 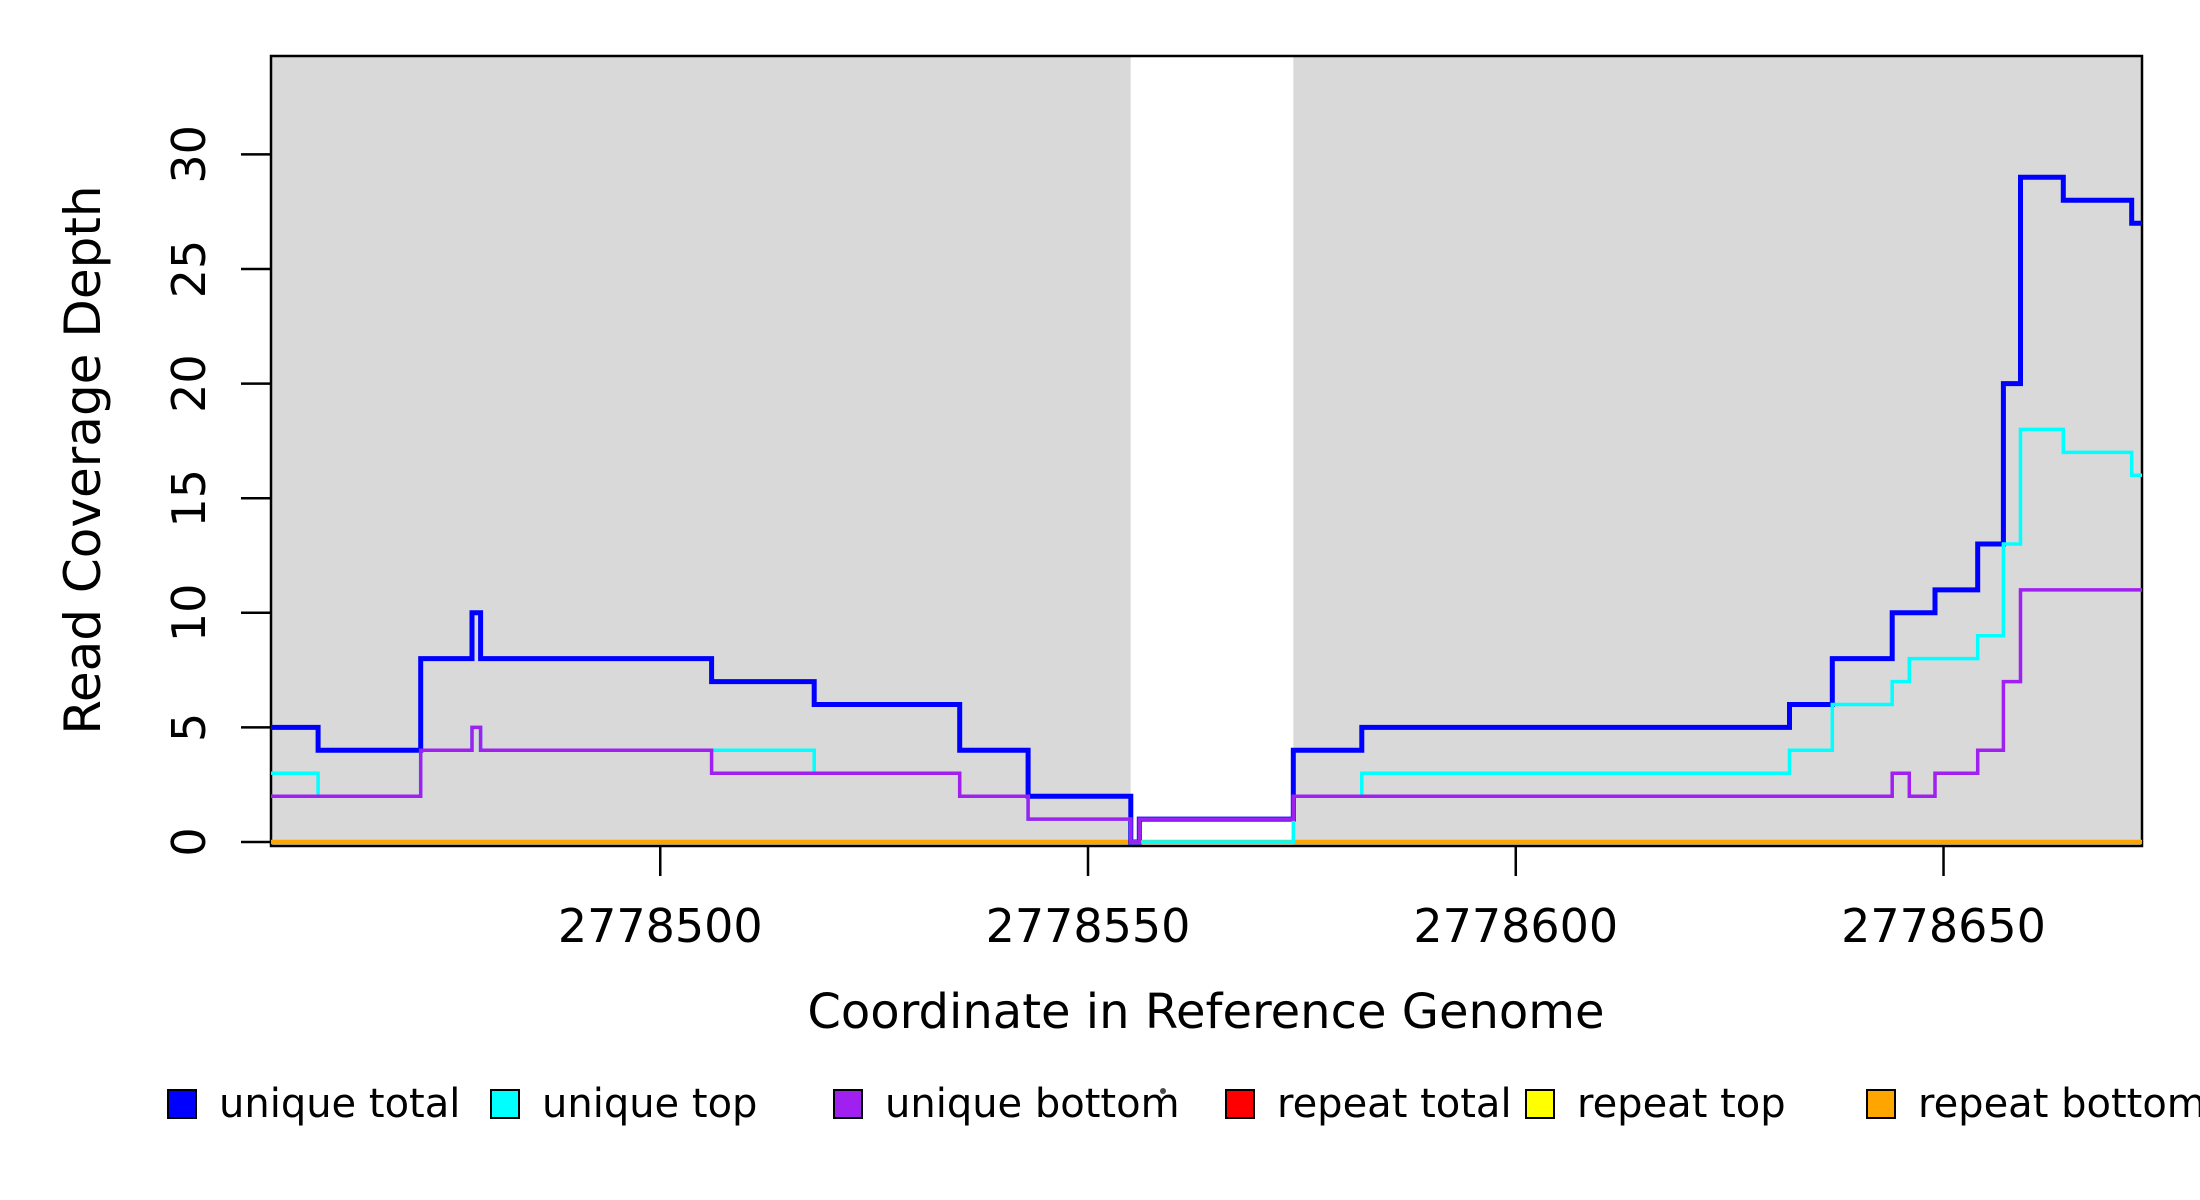 What do you see at coordinates (1163, 1091) in the screenshot?
I see `stray-dot` at bounding box center [1163, 1091].